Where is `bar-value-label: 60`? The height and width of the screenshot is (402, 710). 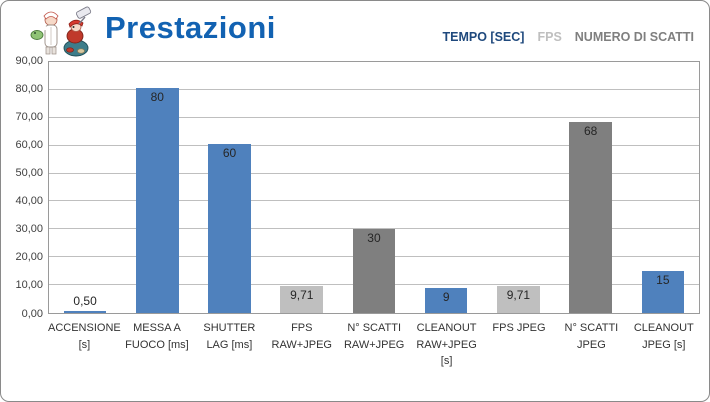
bar-value-label: 60 is located at coordinates (229, 153).